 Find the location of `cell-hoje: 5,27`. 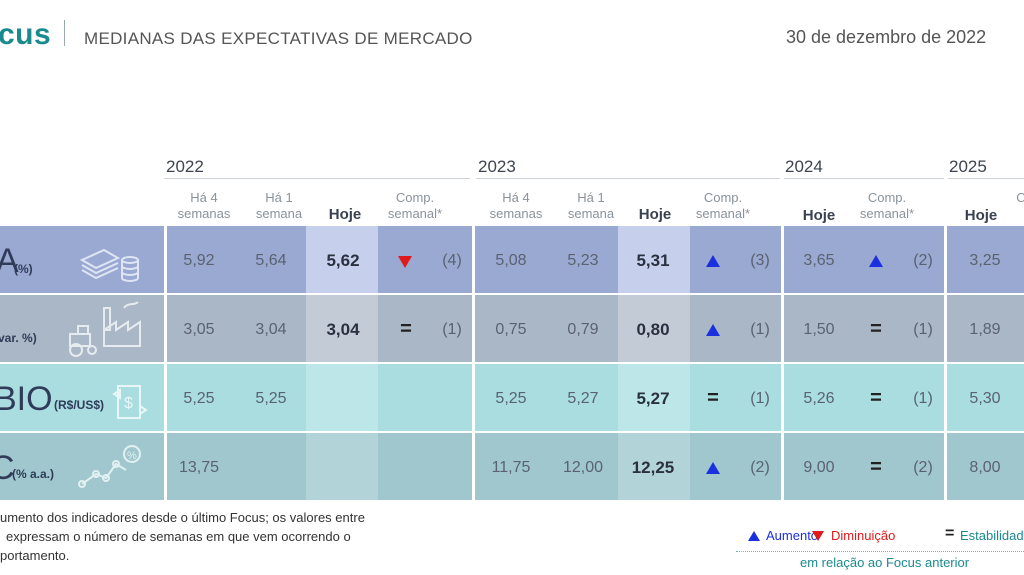

cell-hoje: 5,27 is located at coordinates (653, 398).